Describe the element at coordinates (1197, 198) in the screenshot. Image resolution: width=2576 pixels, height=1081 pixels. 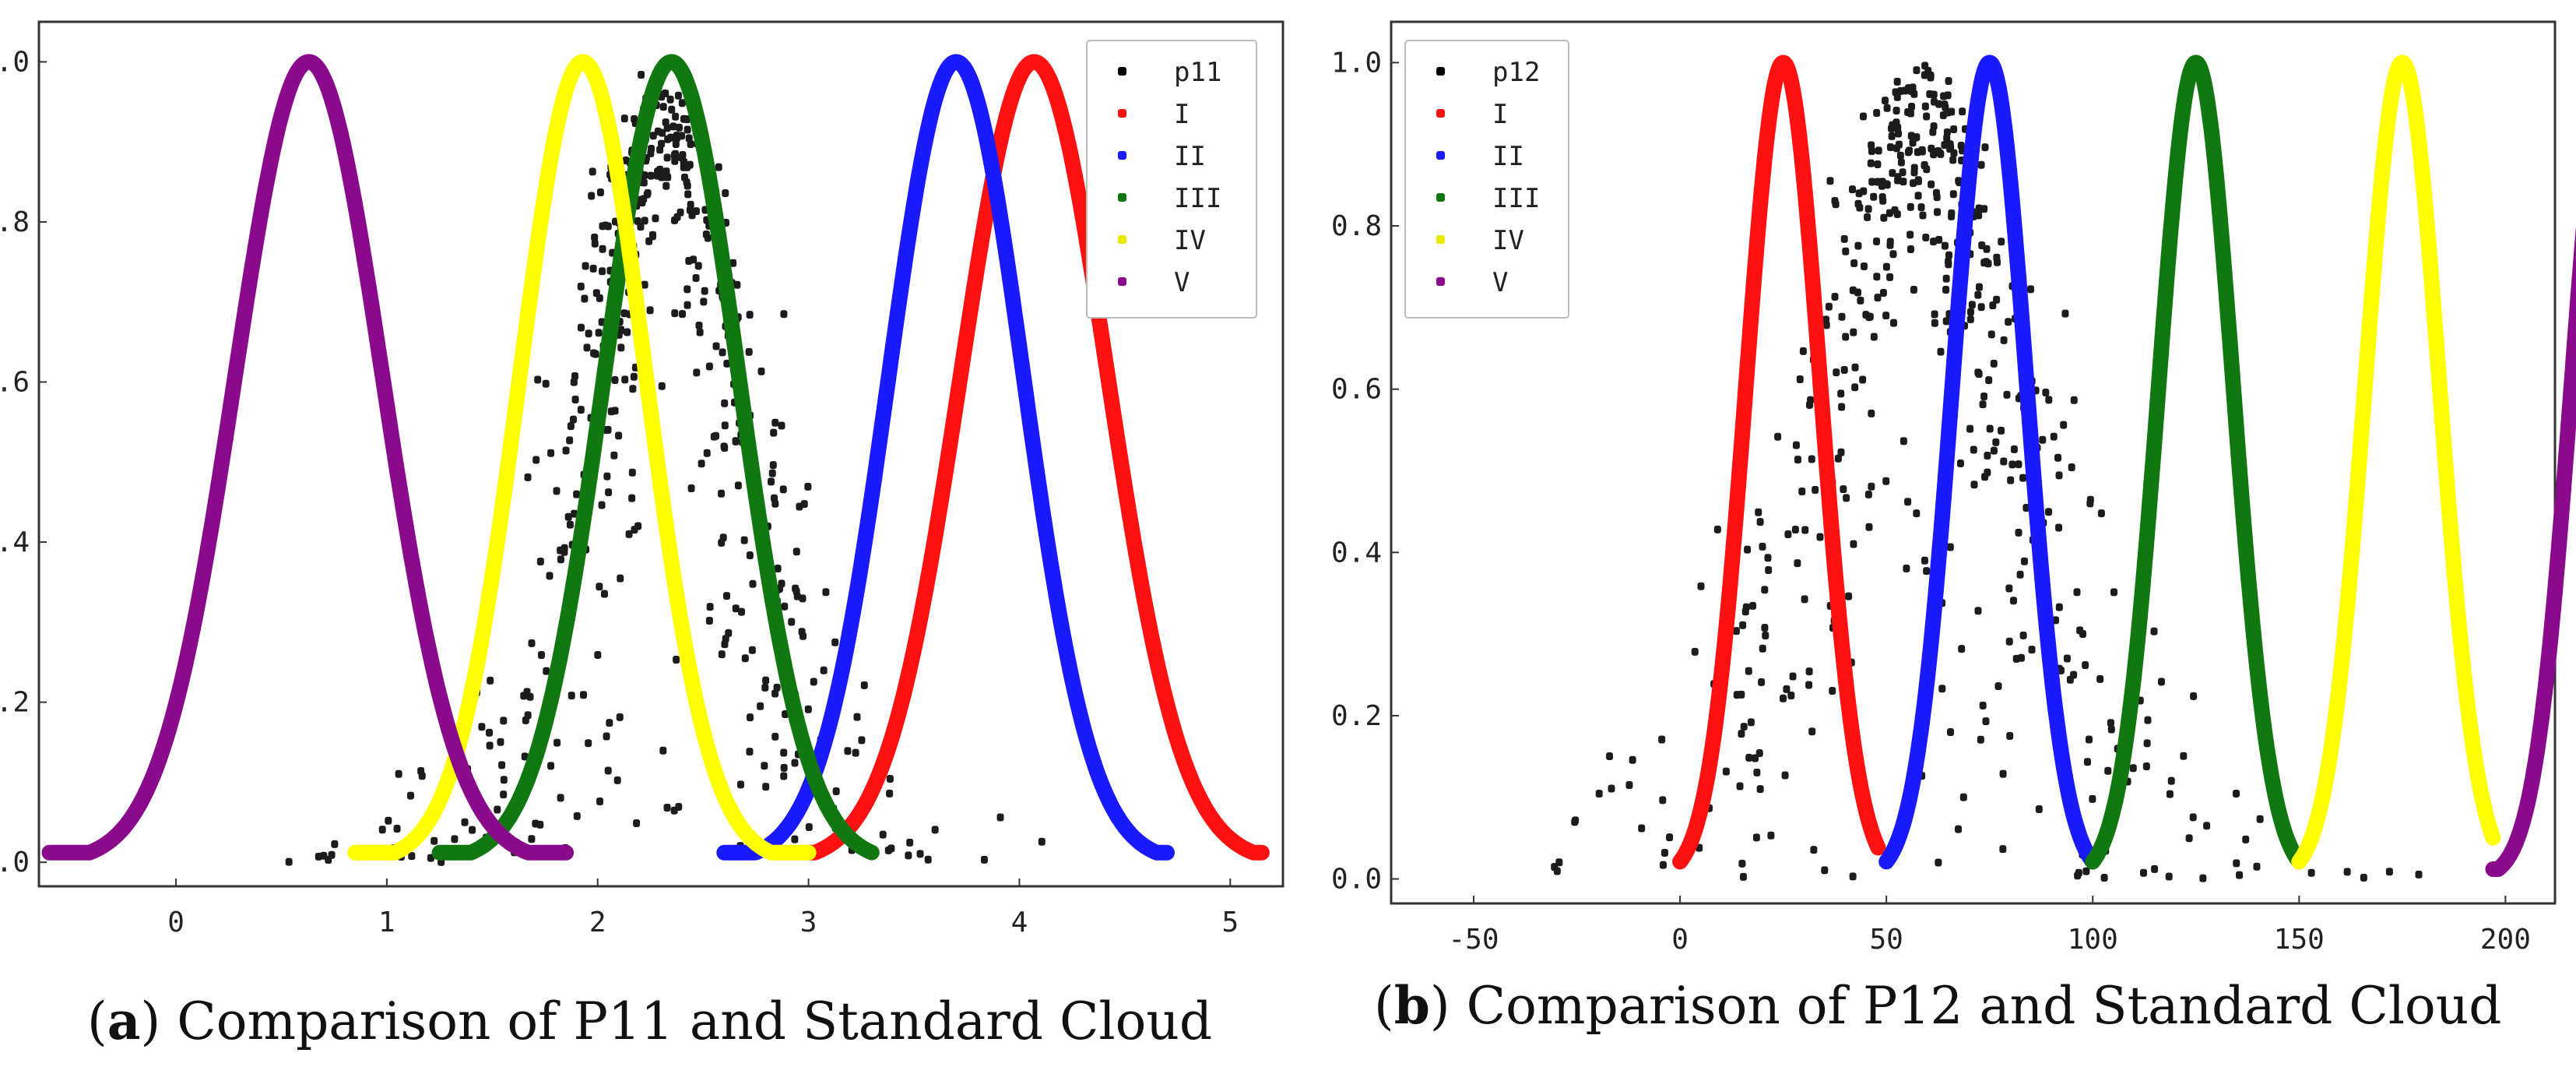
I see `legend-label: III` at that location.